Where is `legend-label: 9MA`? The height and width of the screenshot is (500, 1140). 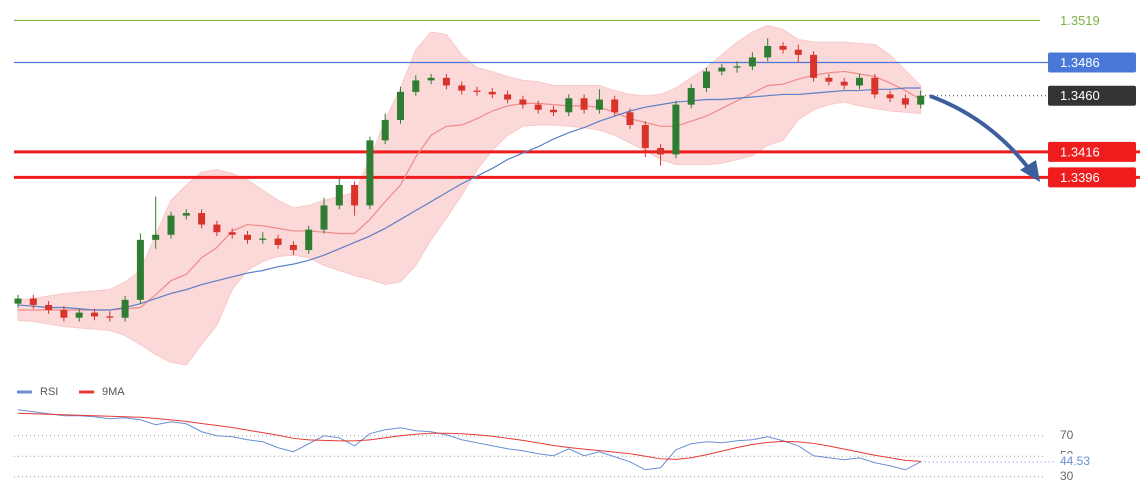
legend-label: 9MA is located at coordinates (113, 392).